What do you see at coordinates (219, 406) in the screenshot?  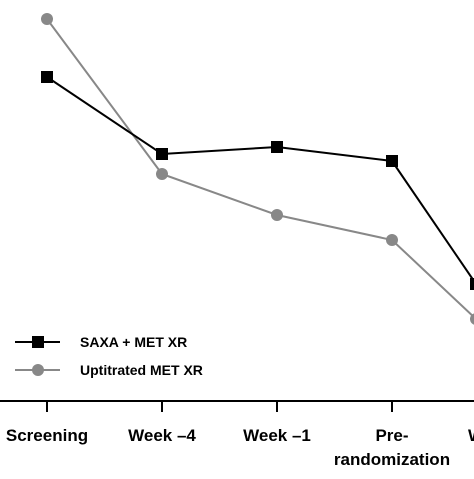 I see `x-axis-ticks` at bounding box center [219, 406].